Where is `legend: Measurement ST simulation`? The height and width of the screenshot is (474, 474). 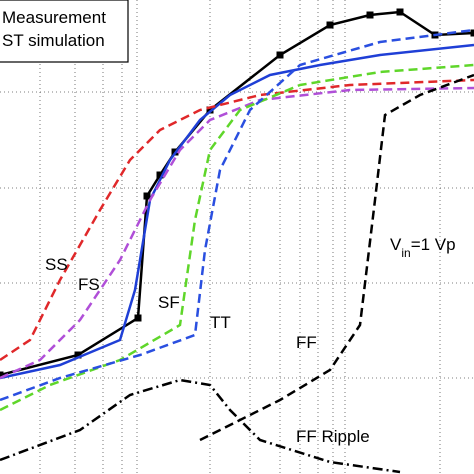 legend: Measurement ST simulation is located at coordinates (64, 31).